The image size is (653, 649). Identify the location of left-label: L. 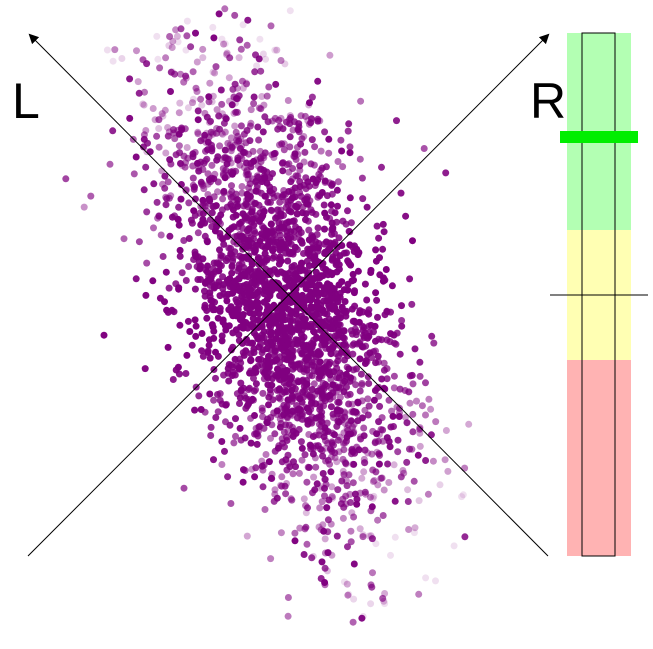
(26, 101).